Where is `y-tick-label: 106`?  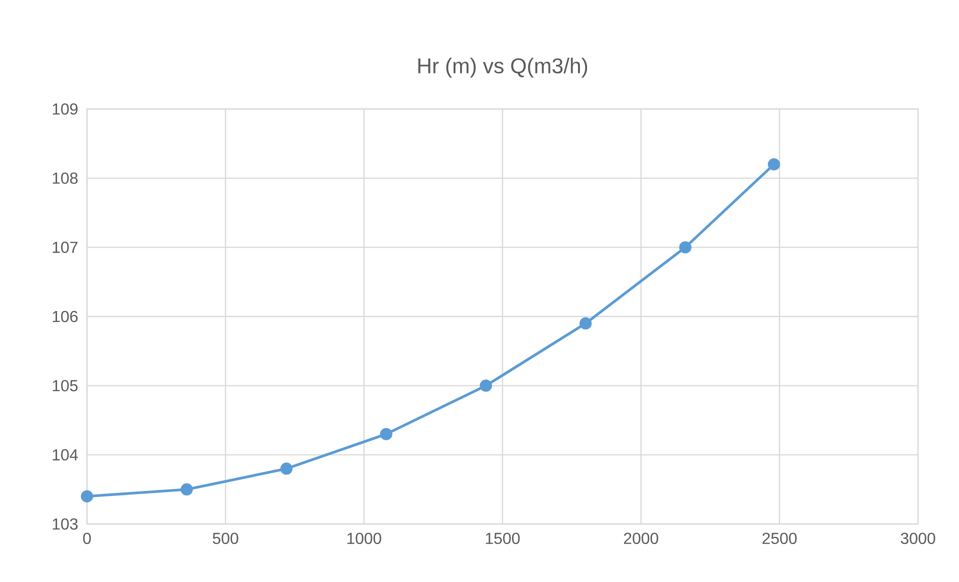 y-tick-label: 106 is located at coordinates (65, 316).